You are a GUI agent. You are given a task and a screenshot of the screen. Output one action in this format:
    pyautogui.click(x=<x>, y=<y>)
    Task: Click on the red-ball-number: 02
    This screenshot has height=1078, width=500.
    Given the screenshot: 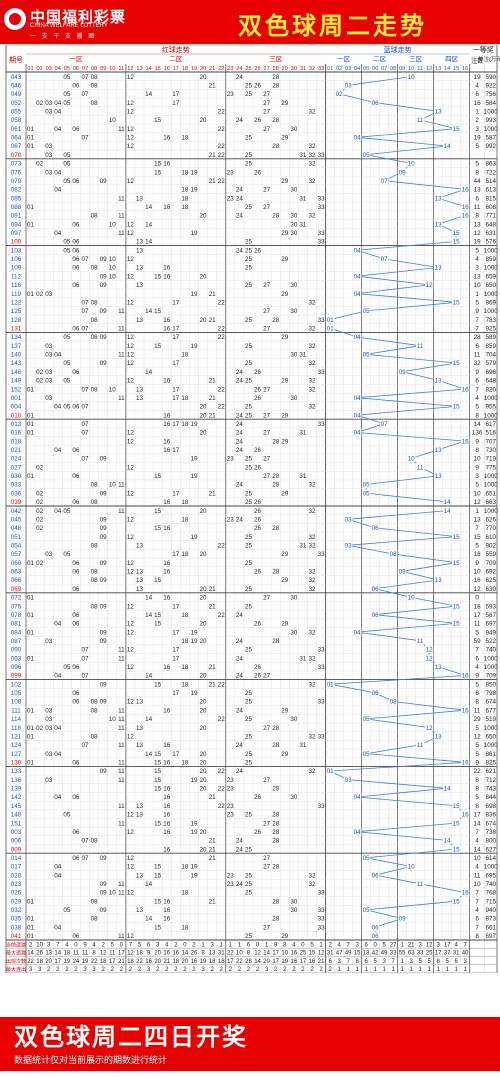 What is the action you would take?
    pyautogui.click(x=40, y=502)
    